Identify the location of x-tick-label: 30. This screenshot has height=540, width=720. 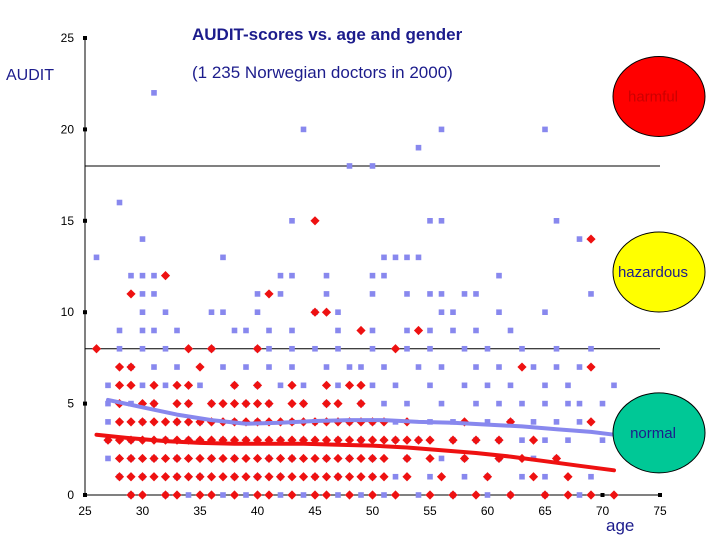
(143, 511).